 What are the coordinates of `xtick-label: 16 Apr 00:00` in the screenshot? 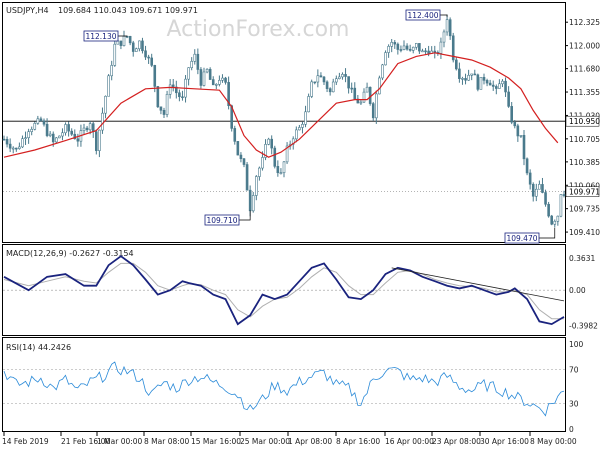 It's located at (409, 441).